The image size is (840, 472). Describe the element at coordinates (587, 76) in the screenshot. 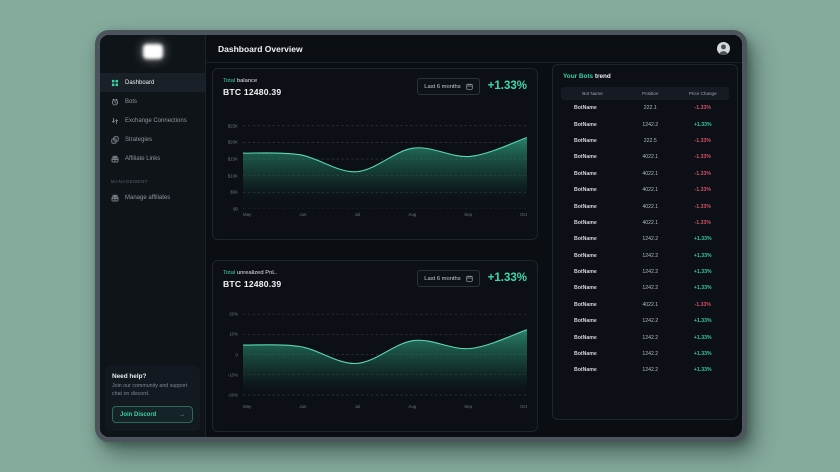

I see `panel-title: Your Bots trend` at that location.